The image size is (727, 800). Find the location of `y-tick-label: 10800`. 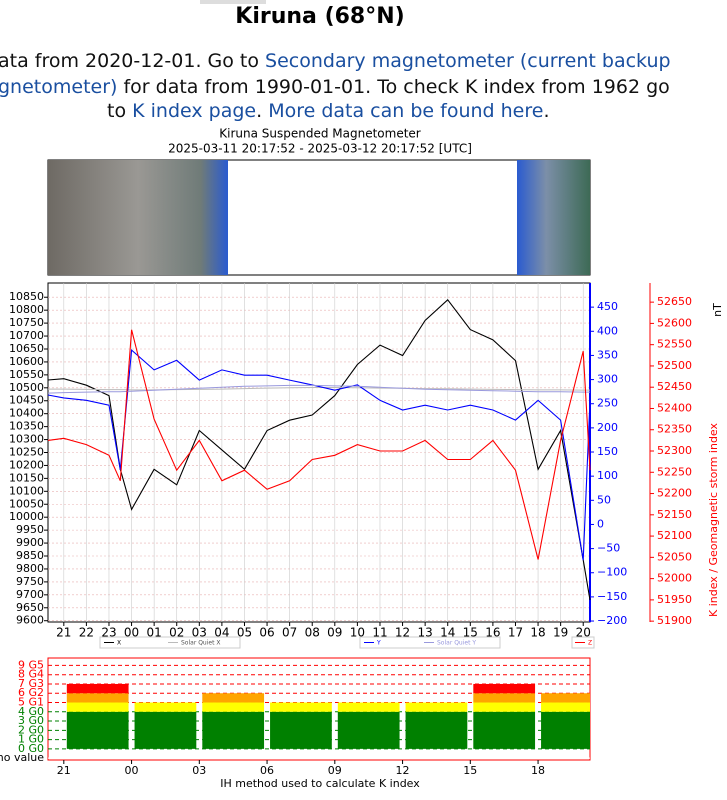

y-tick-label: 10800 is located at coordinates (26, 309).